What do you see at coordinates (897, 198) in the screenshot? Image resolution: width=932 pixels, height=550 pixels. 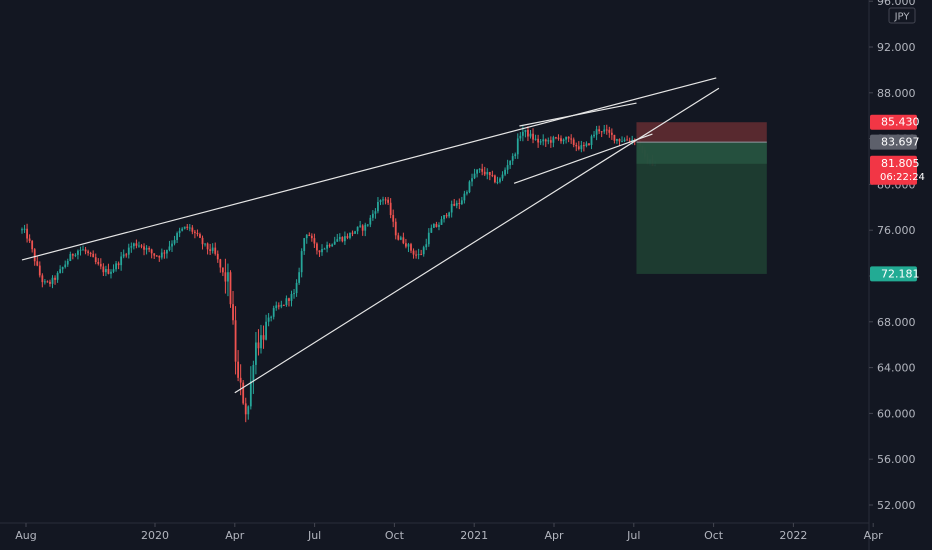 I see `price-badges: 85.430 83.697 81.805 06:22:24 72.181` at bounding box center [897, 198].